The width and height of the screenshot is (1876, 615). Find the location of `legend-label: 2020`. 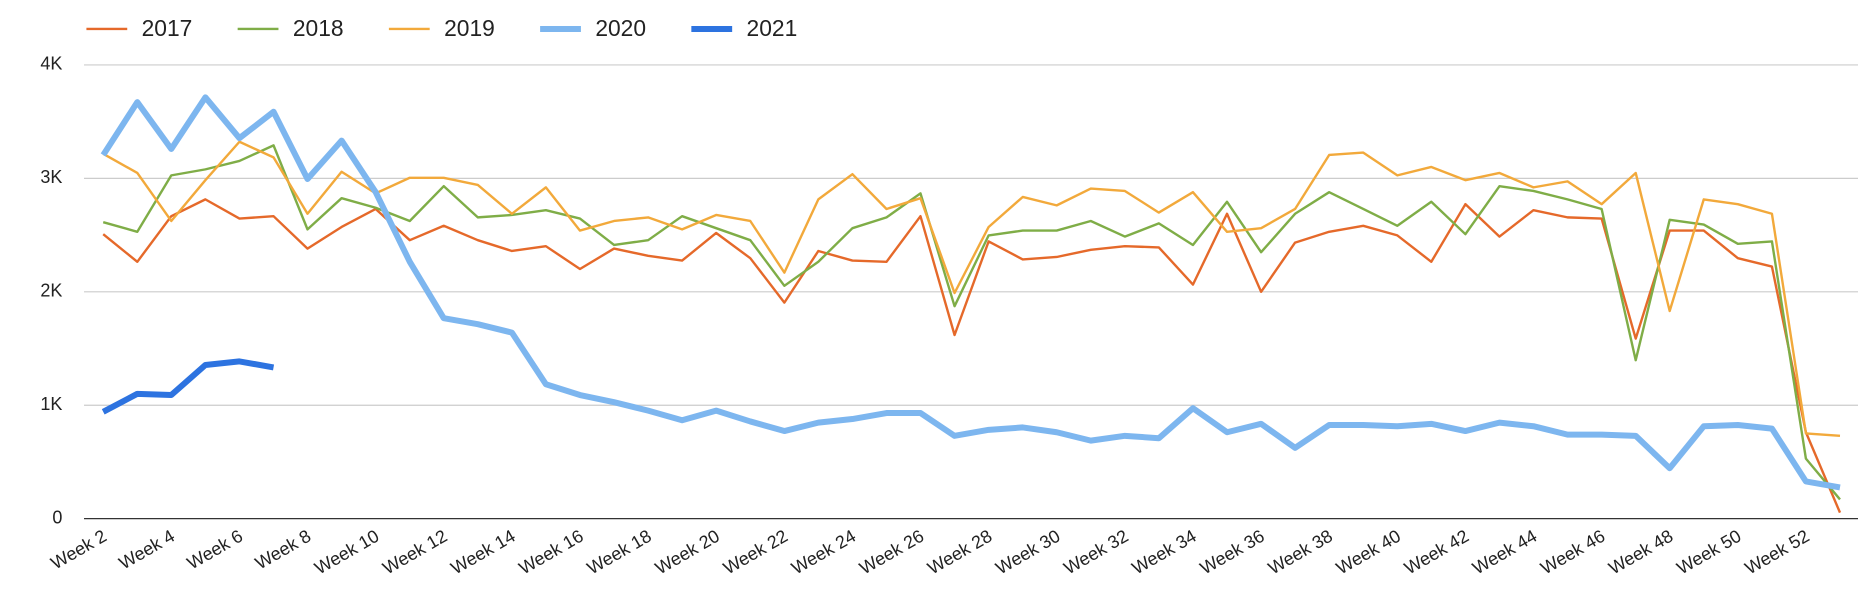

legend-label: 2020 is located at coordinates (620, 28).